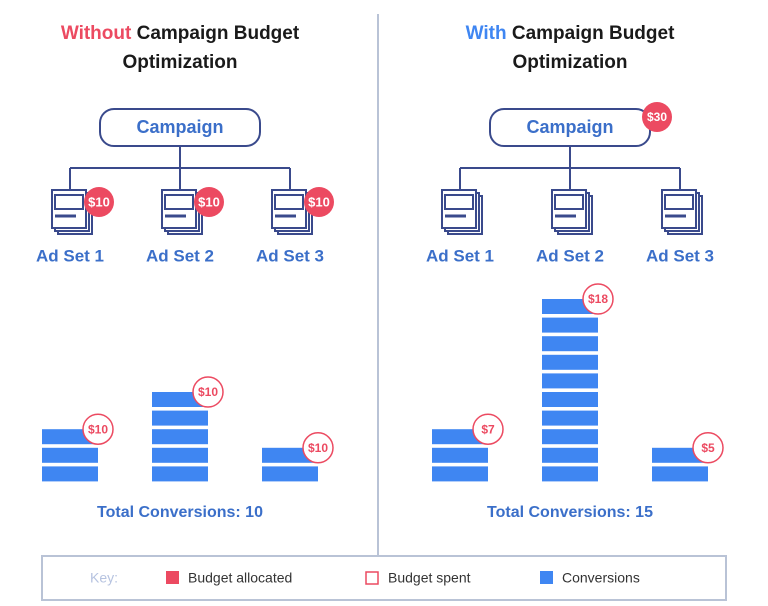 This screenshot has width=768, height=606. I want to click on spent-badge-text: $7, so click(488, 429).